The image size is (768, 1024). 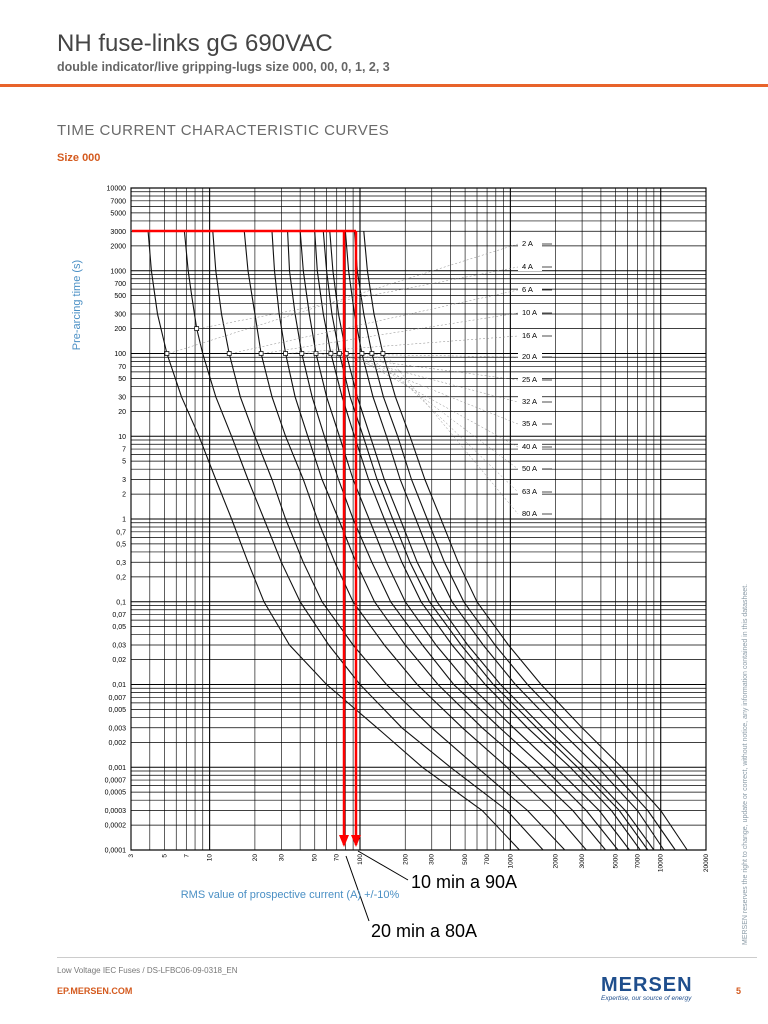 I want to click on y-tick-label: 0,005, so click(x=117, y=710).